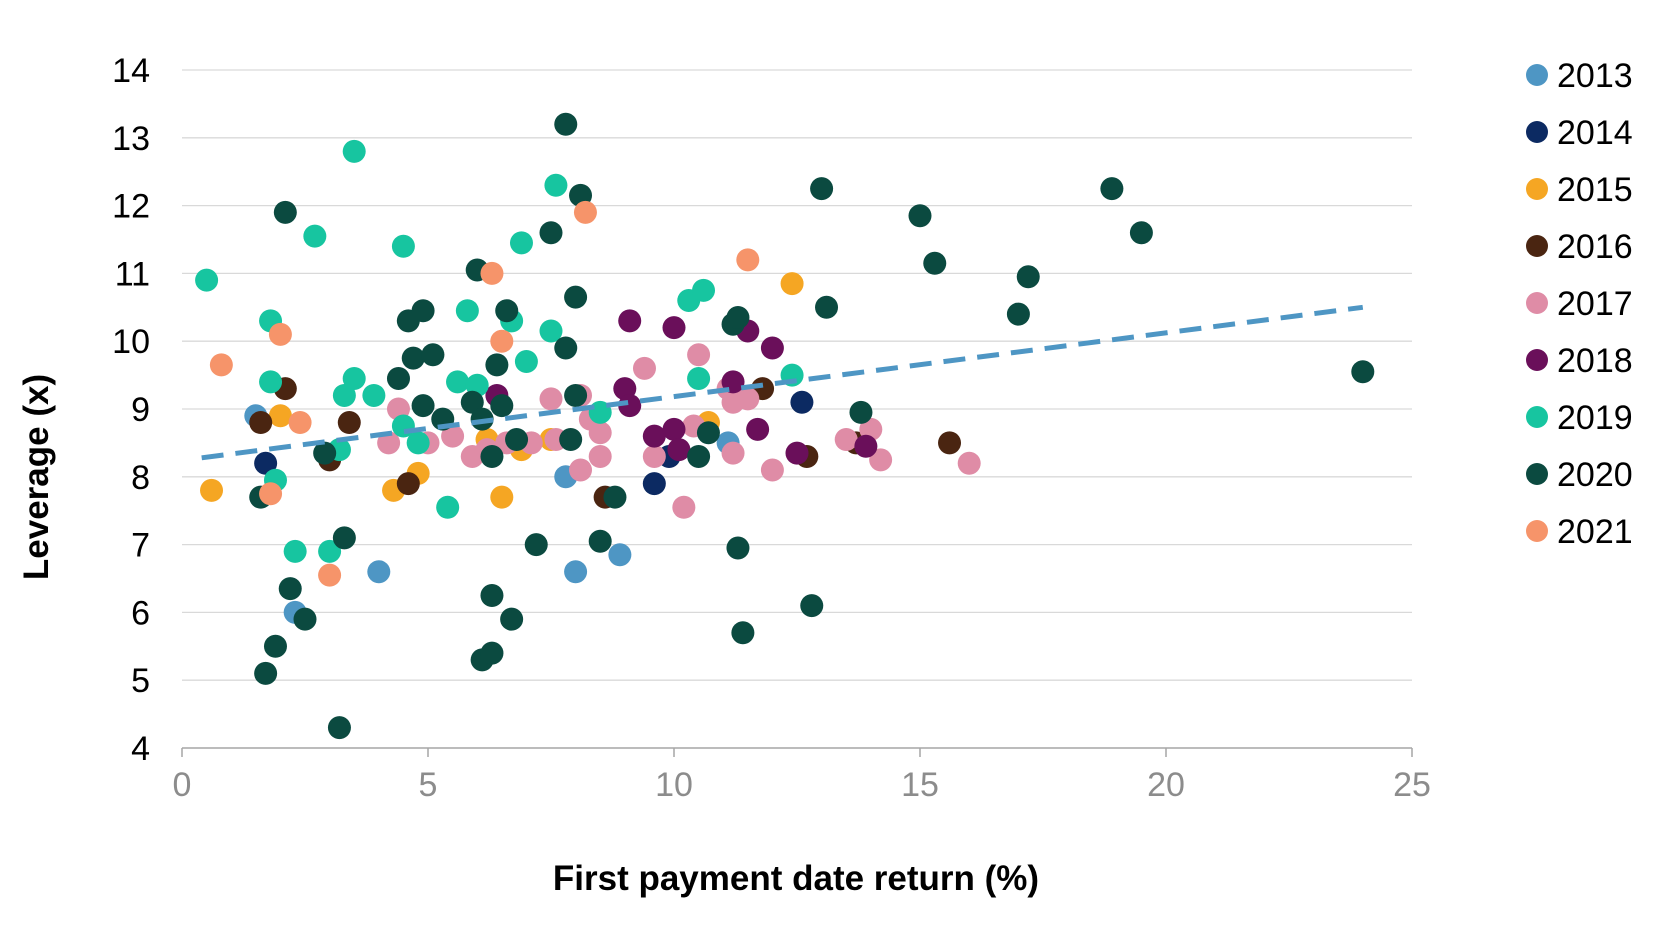 The height and width of the screenshot is (930, 1659). Describe the element at coordinates (428, 785) in the screenshot. I see `x-tick-label-5: 5` at that location.